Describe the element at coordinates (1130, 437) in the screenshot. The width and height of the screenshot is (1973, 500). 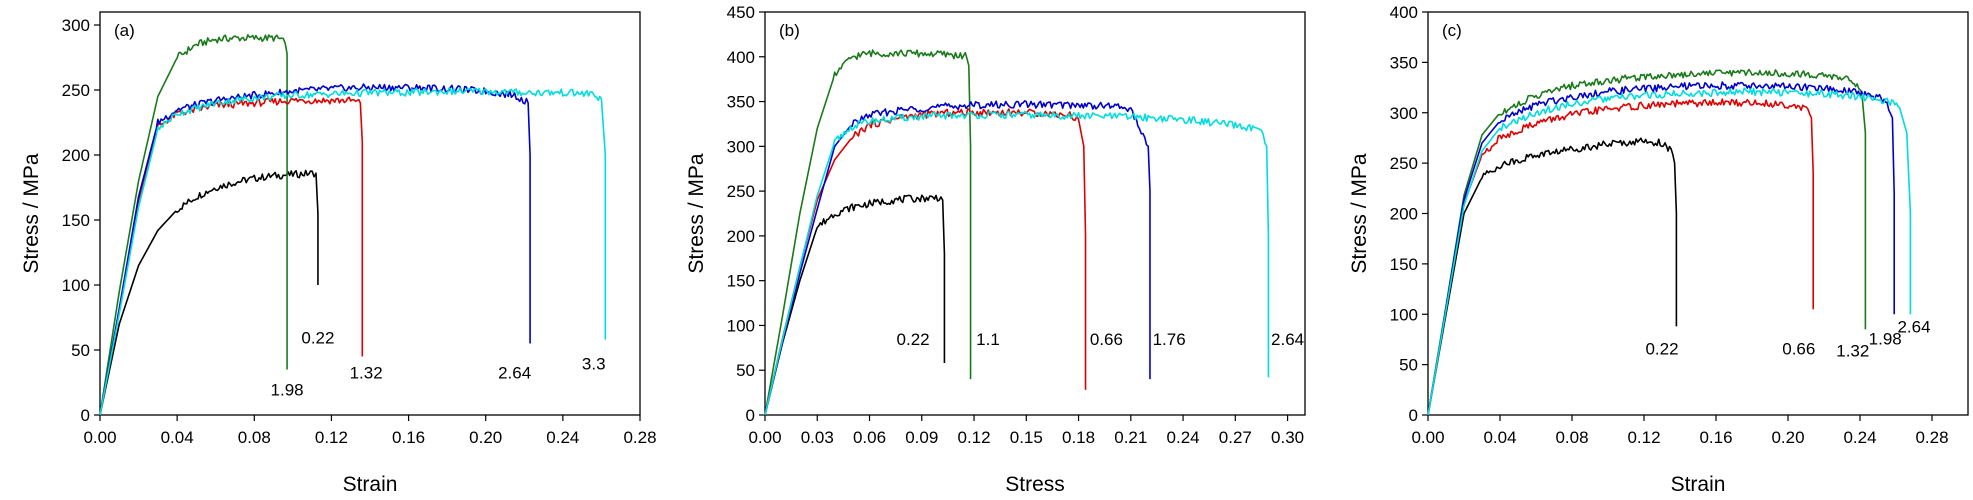
I see `x-tick-label: 0.21` at that location.